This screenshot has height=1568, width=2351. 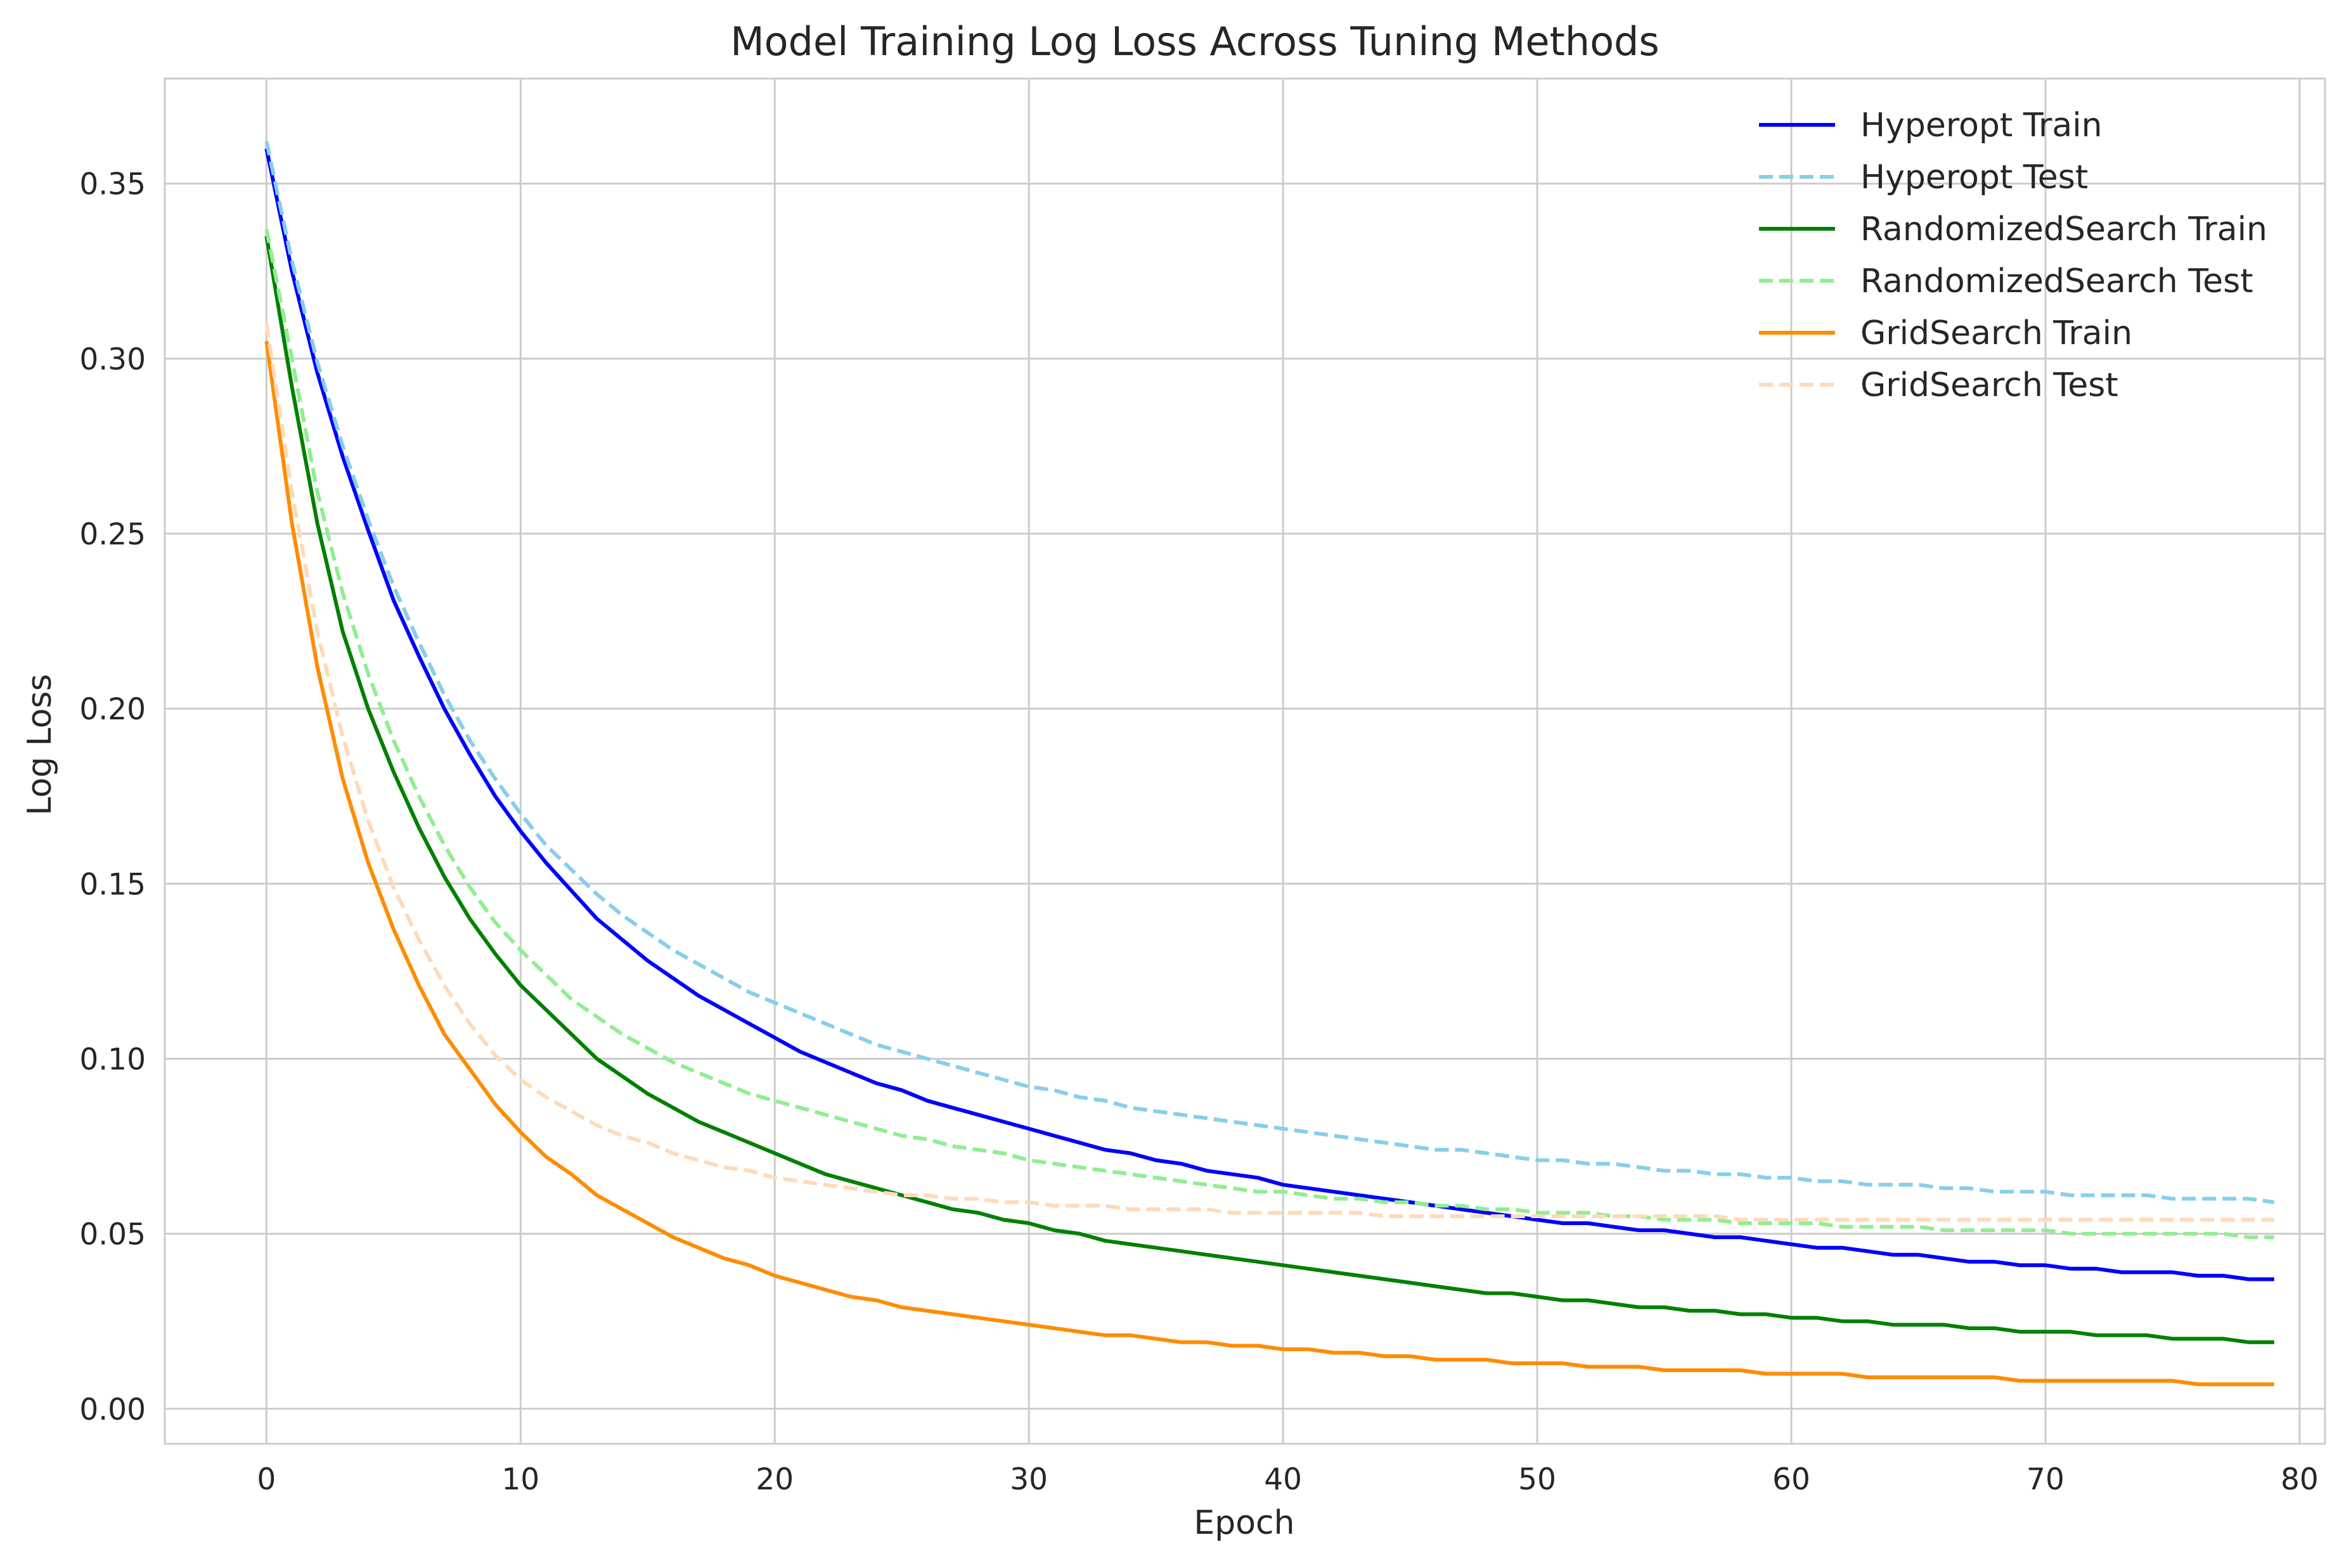 What do you see at coordinates (112, 1059) in the screenshot?
I see `y-tick-label: 0.10` at bounding box center [112, 1059].